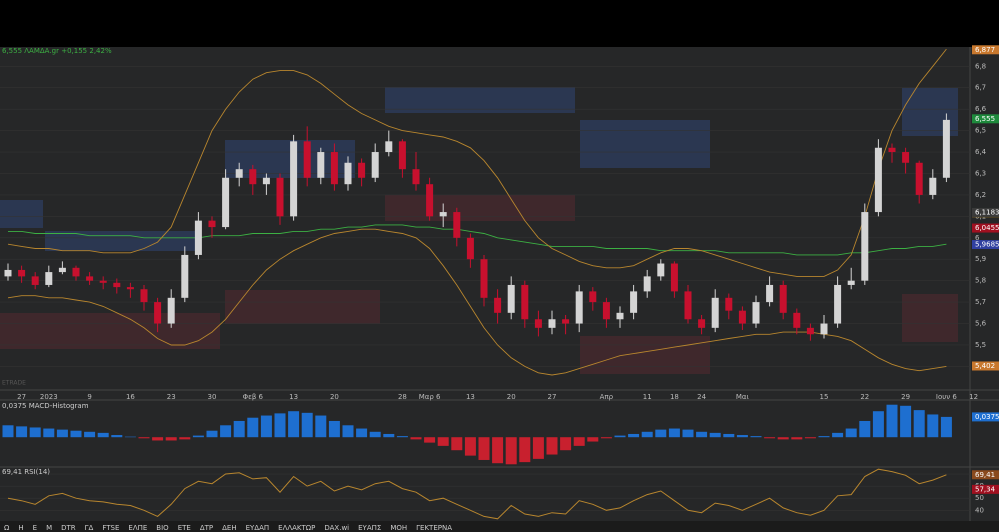 The height and width of the screenshot is (532, 999). Describe the element at coordinates (49, 528) in the screenshot. I see `toolbar-item: M` at that location.